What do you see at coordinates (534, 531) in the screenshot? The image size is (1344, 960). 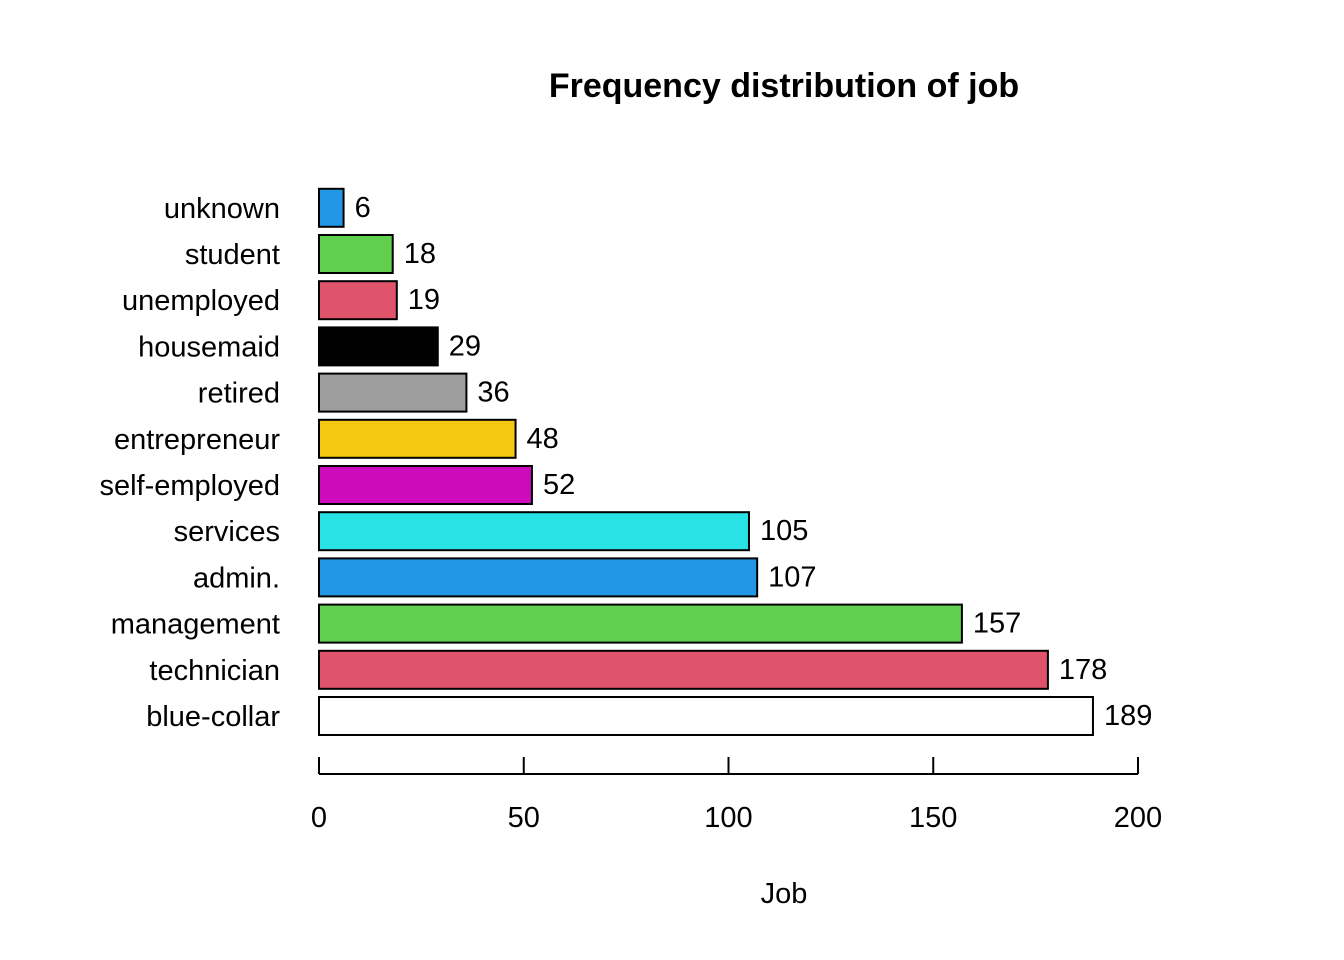 I see `bar-services` at bounding box center [534, 531].